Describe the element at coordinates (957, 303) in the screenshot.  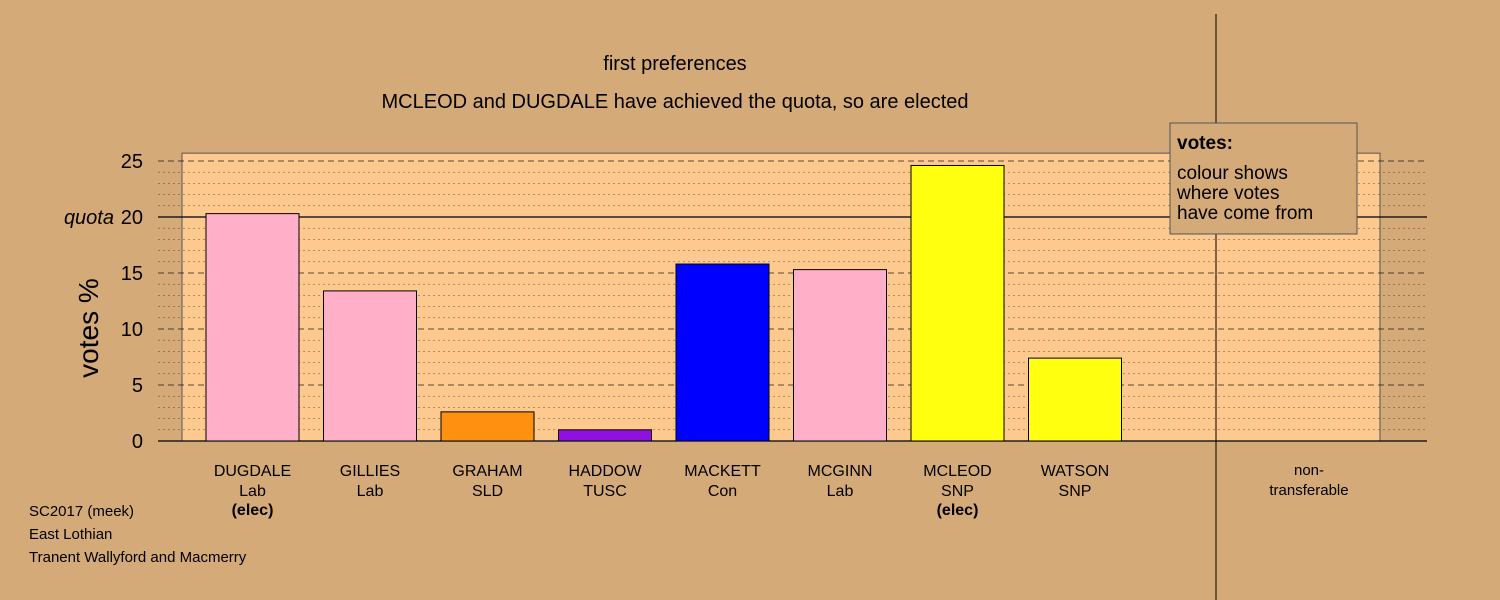
I see `bar-mcleod` at that location.